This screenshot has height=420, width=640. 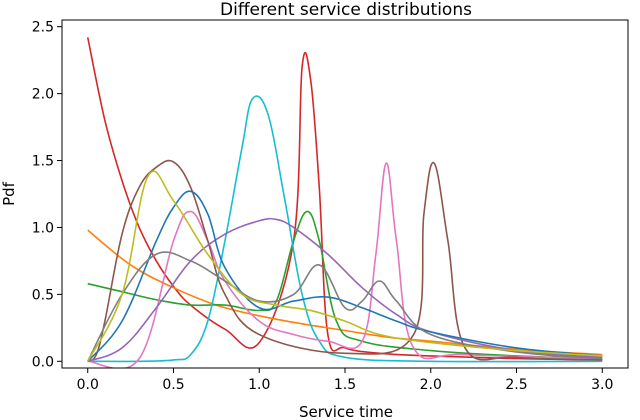 I want to click on x-axis-label: Service time, so click(x=346, y=411).